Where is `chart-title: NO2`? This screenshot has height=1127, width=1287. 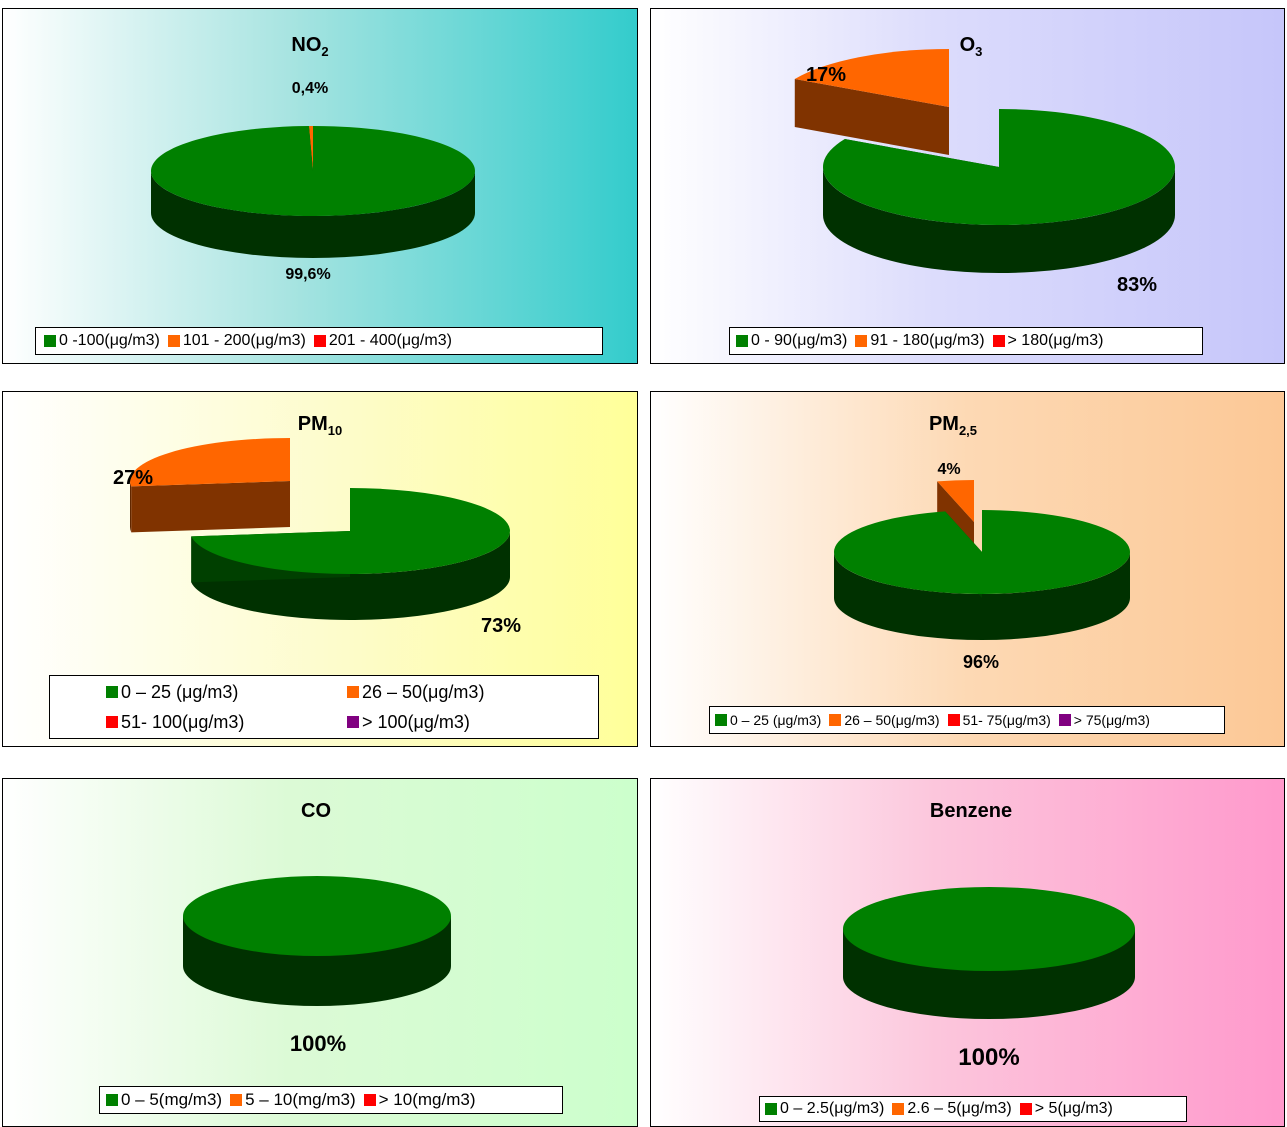 chart-title: NO2 is located at coordinates (309, 46).